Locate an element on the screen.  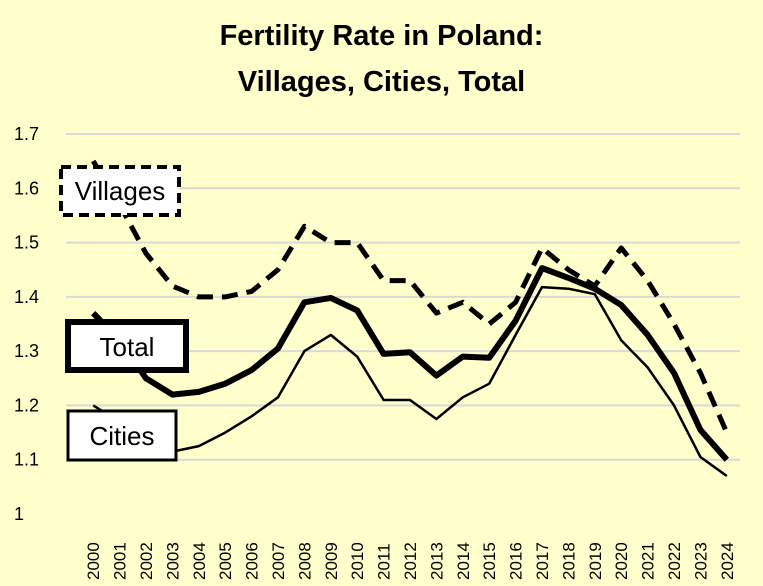
x-tick-label: 2019 is located at coordinates (595, 561).